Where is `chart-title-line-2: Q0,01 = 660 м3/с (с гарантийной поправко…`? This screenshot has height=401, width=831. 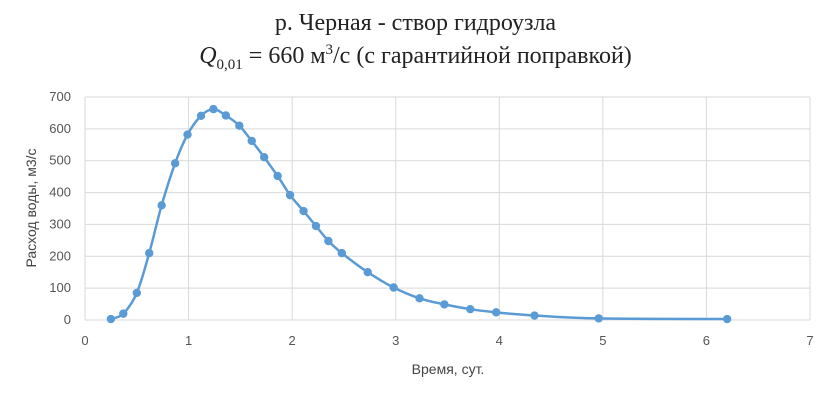 chart-title-line-2: Q0,01 = 660 м3/с (с гарантийной поправко… is located at coordinates (415, 58).